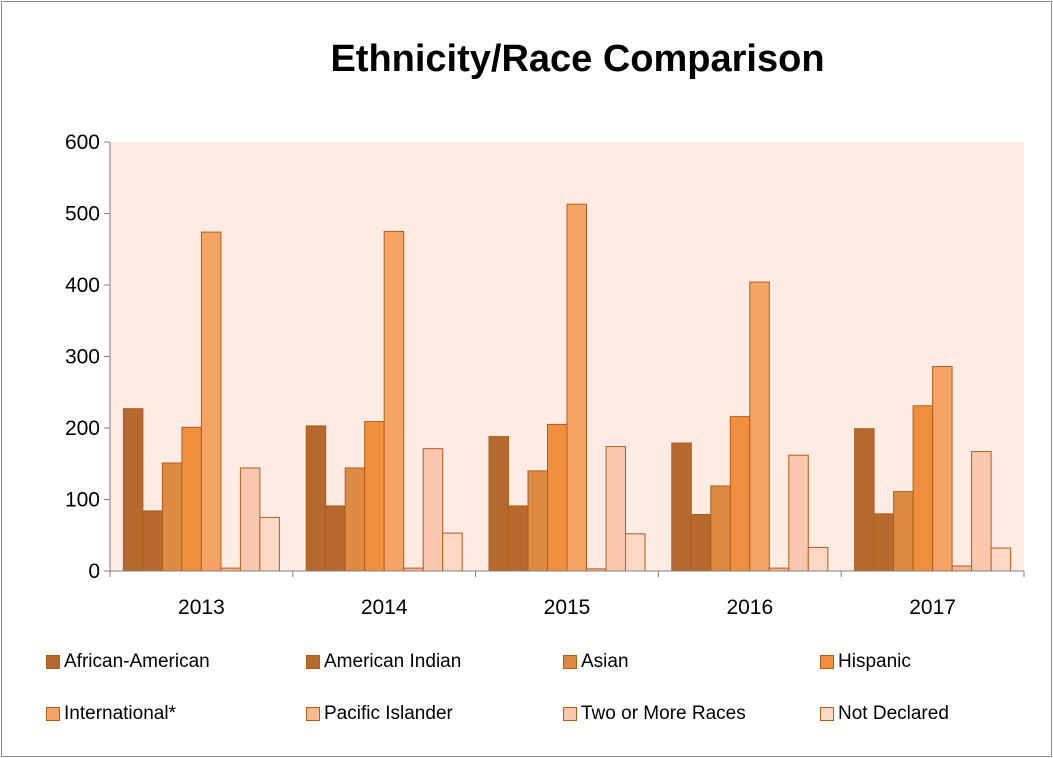  I want to click on bar-american-indian-2017, so click(884, 542).